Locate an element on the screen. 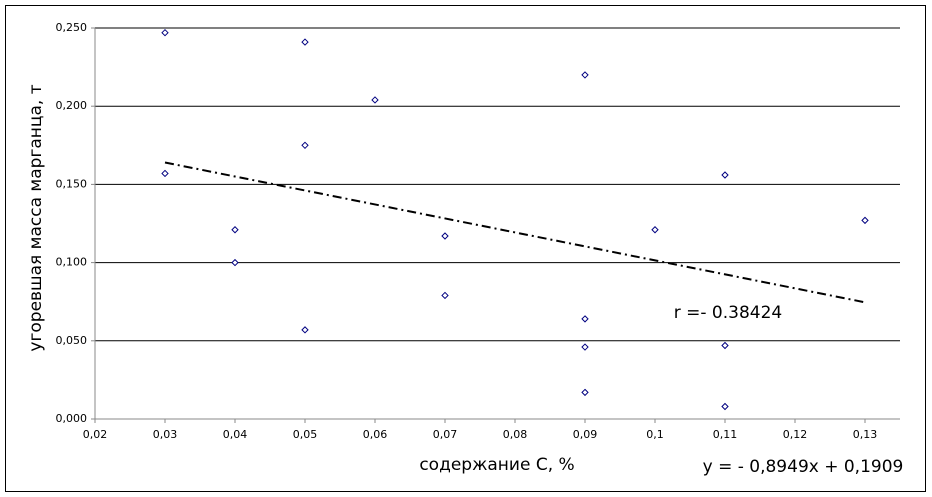  y-tick-label: 0,000 is located at coordinates (72, 418).